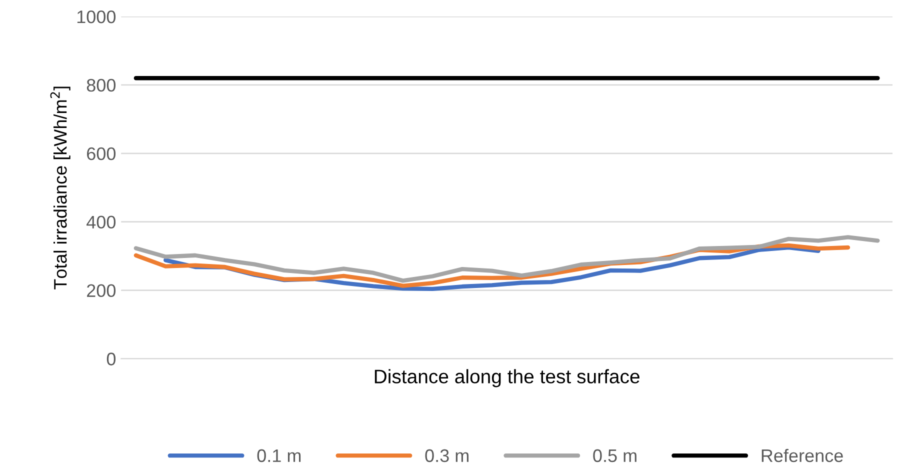 The image size is (897, 472). I want to click on y-tick-label: 200, so click(101, 290).